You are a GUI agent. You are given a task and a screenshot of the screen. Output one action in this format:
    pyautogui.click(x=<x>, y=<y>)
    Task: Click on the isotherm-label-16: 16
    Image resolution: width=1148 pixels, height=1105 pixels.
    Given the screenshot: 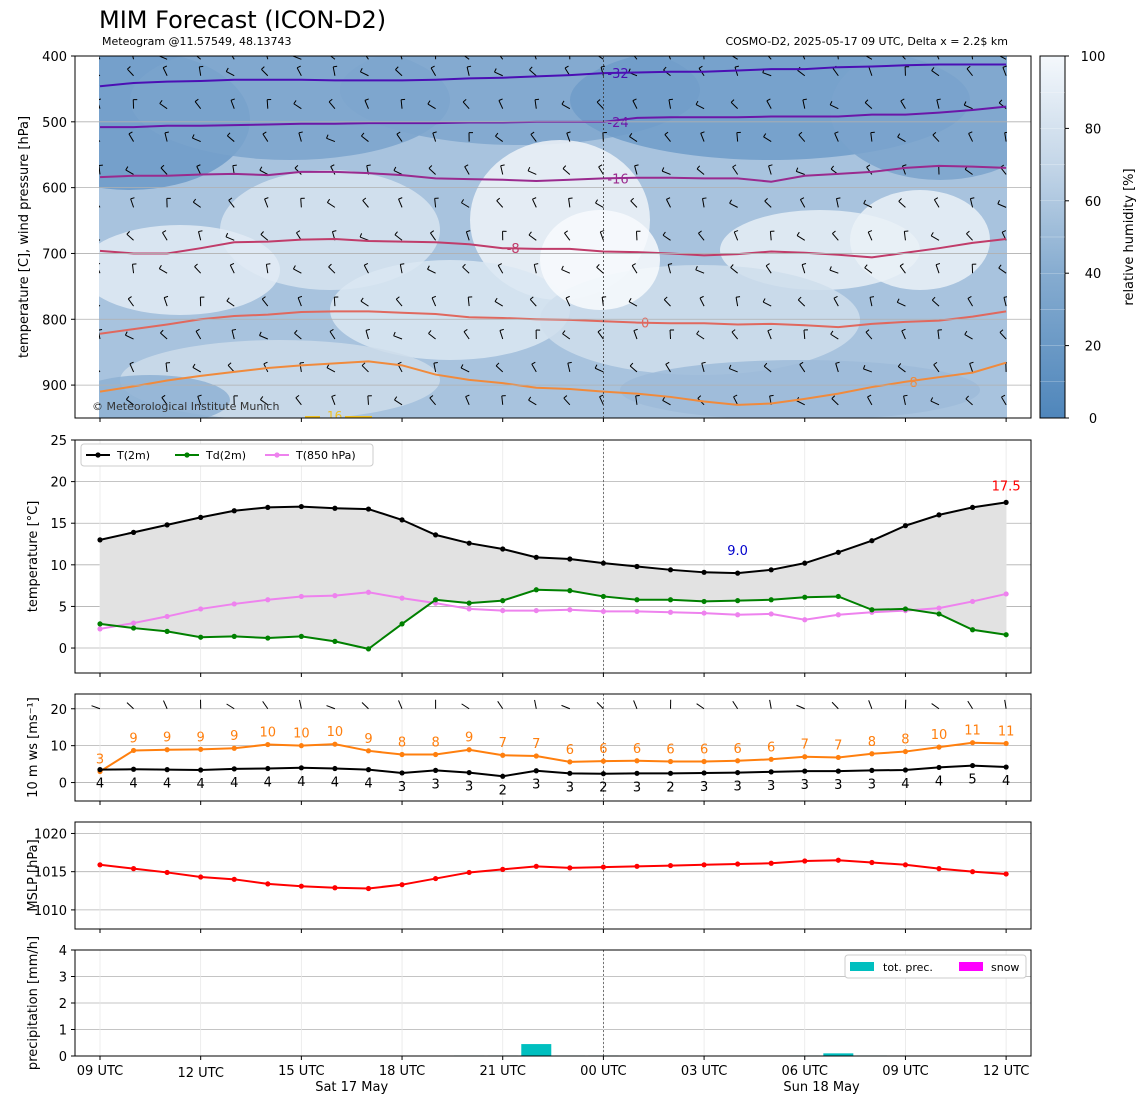 What is the action you would take?
    pyautogui.click(x=334, y=416)
    